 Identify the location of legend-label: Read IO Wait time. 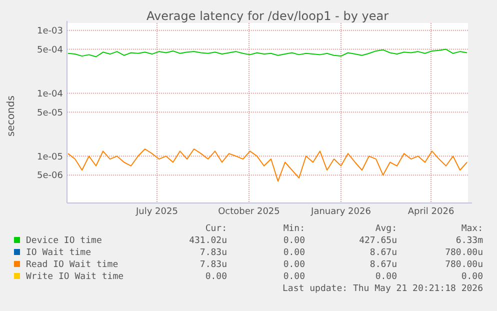
(72, 265).